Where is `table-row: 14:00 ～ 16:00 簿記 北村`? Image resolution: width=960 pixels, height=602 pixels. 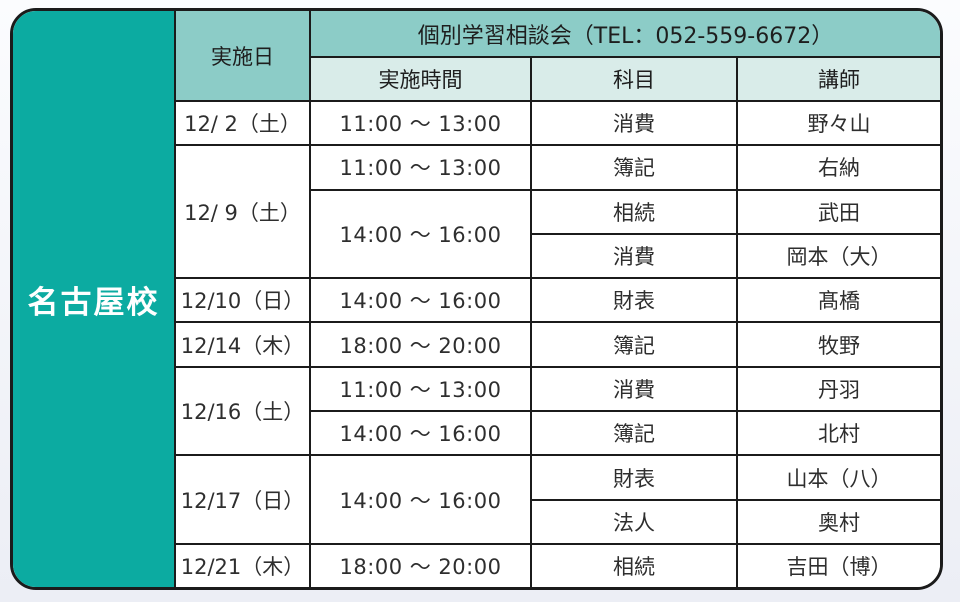
table-row: 14:00 ～ 16:00 簿記 北村 is located at coordinates (476, 433).